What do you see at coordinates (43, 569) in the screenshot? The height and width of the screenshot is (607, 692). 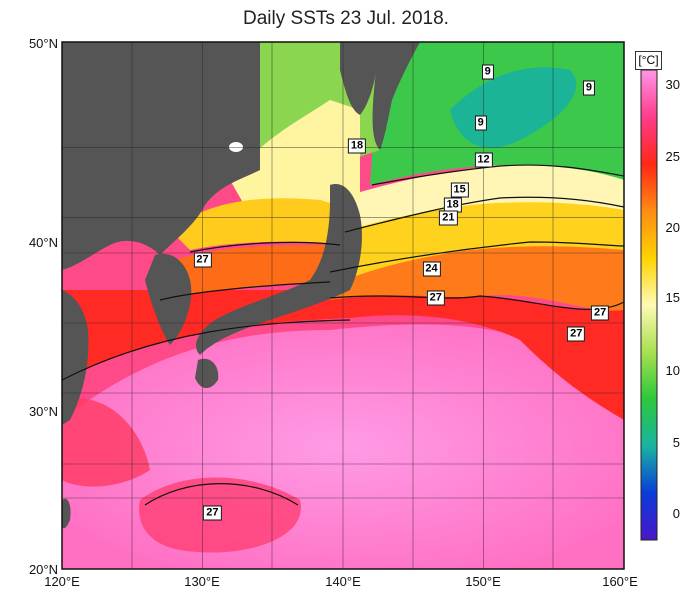 I see `lat-label-20: 20°N` at bounding box center [43, 569].